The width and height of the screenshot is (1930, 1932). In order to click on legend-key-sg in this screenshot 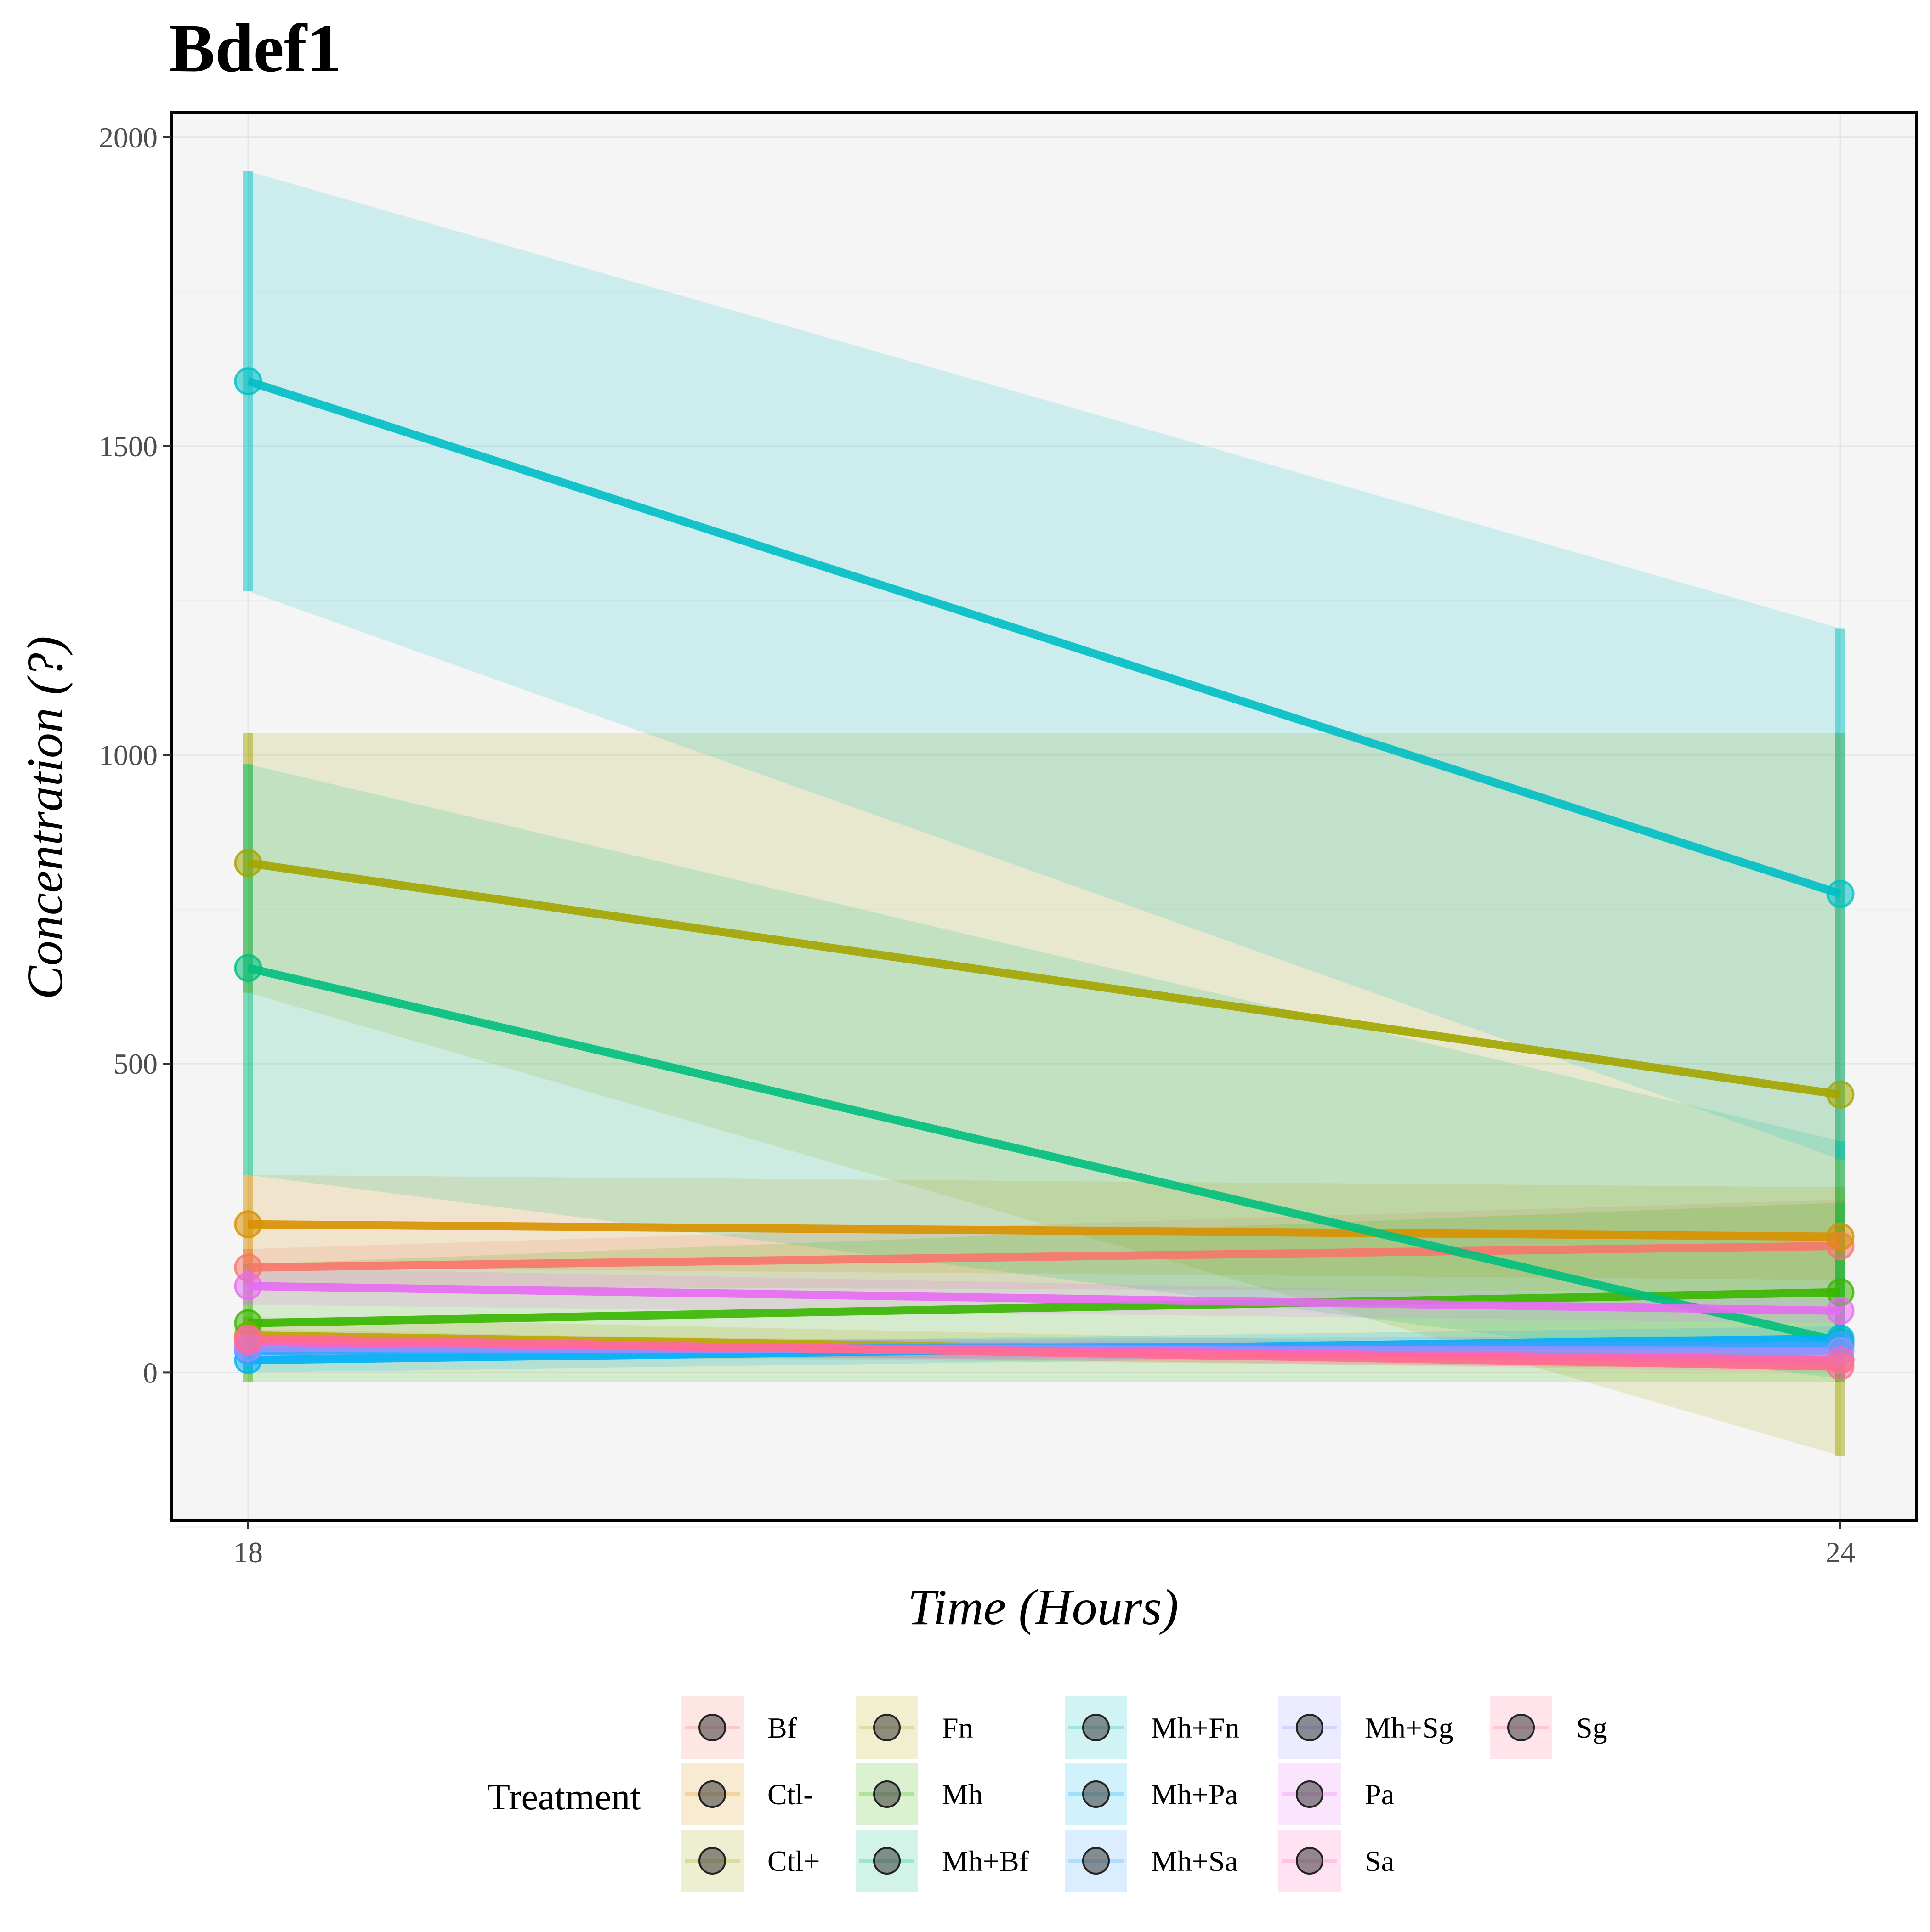, I will do `click(1521, 1727)`.